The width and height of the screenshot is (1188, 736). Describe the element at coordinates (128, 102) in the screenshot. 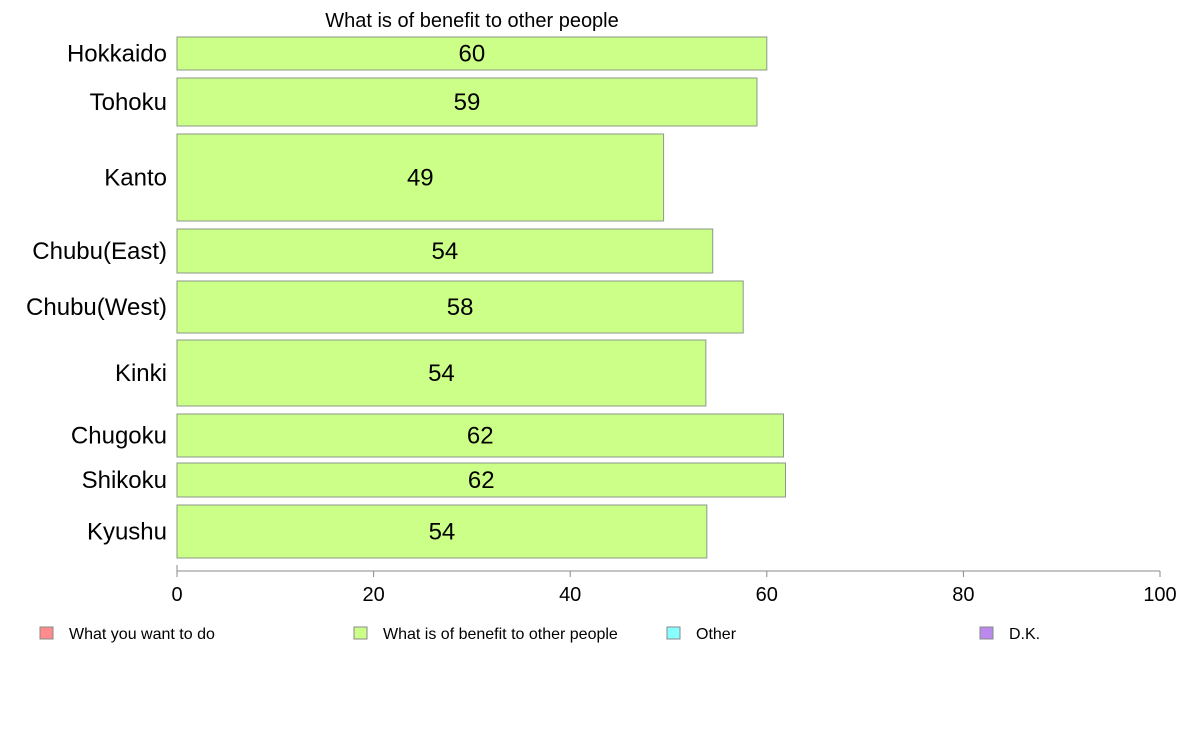

I see `category-label: Tohoku` at that location.